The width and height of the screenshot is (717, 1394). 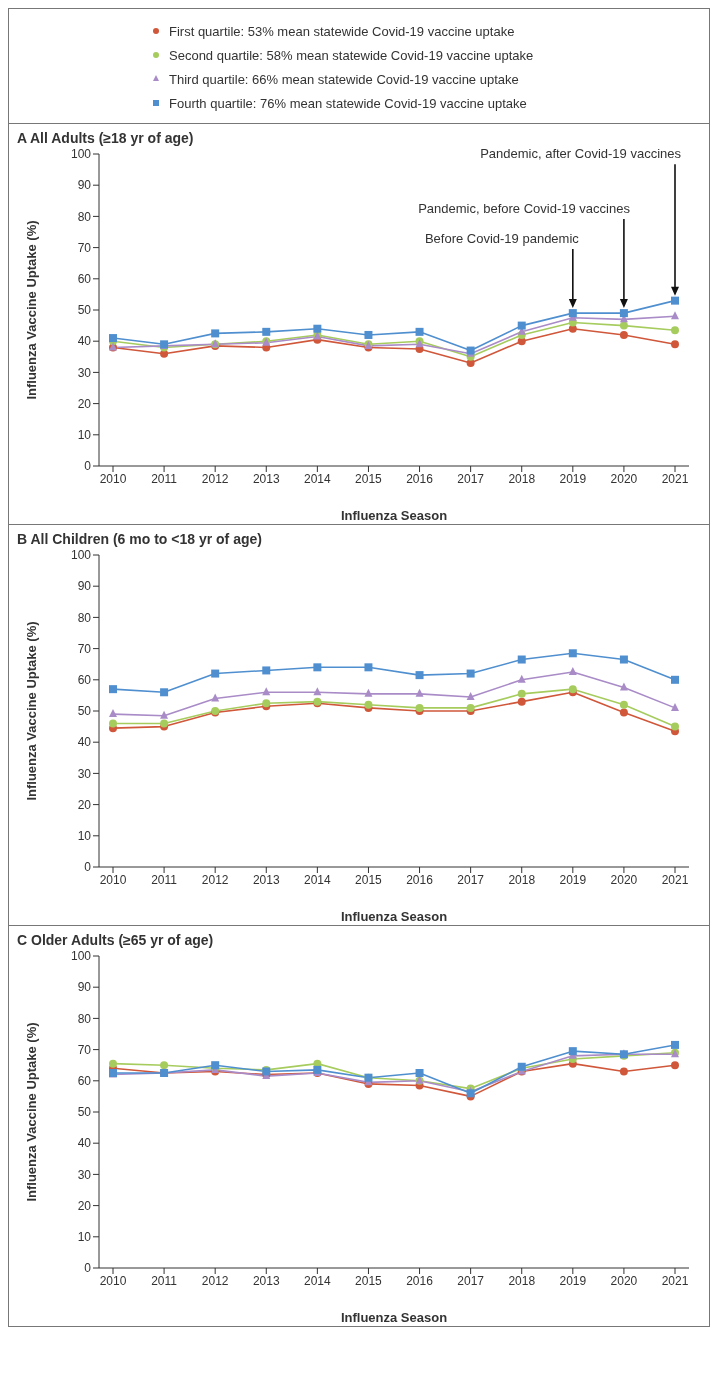 I want to click on legend-label: Fourth quartile: 76% mean statewide Covid-19 vaccine uptake, so click(x=348, y=103).